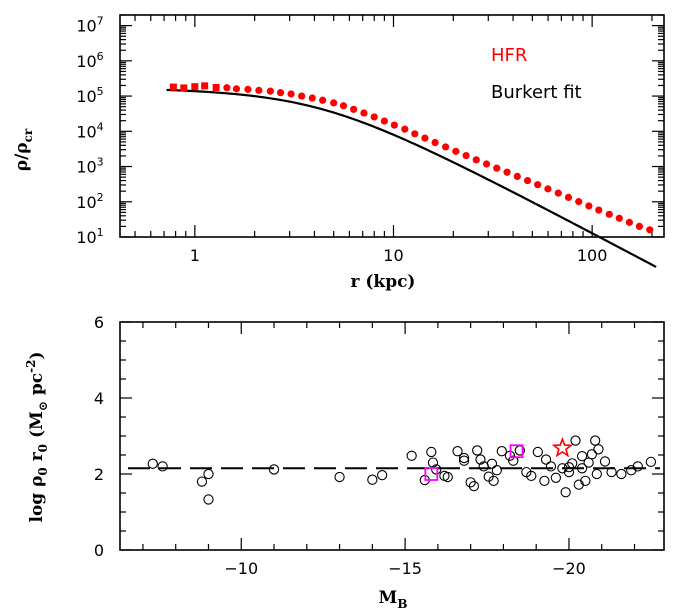 The image size is (678, 612). Describe the element at coordinates (43, 448) in the screenshot. I see `bottom-y-label-sub2: 0` at that location.